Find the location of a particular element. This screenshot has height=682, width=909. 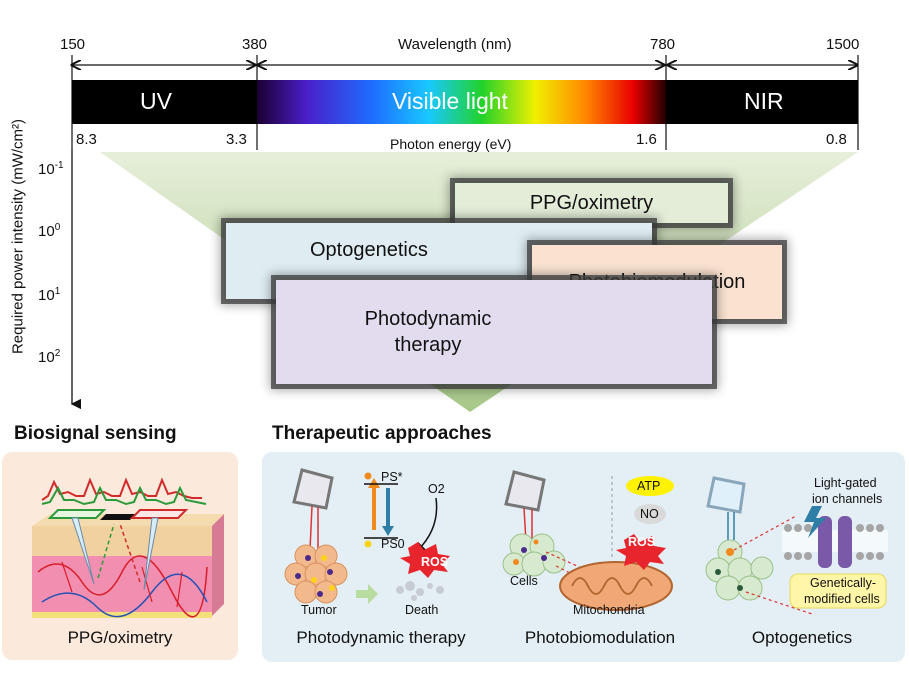

pdt-box-label-line1: Photodynamic is located at coordinates (428, 319).